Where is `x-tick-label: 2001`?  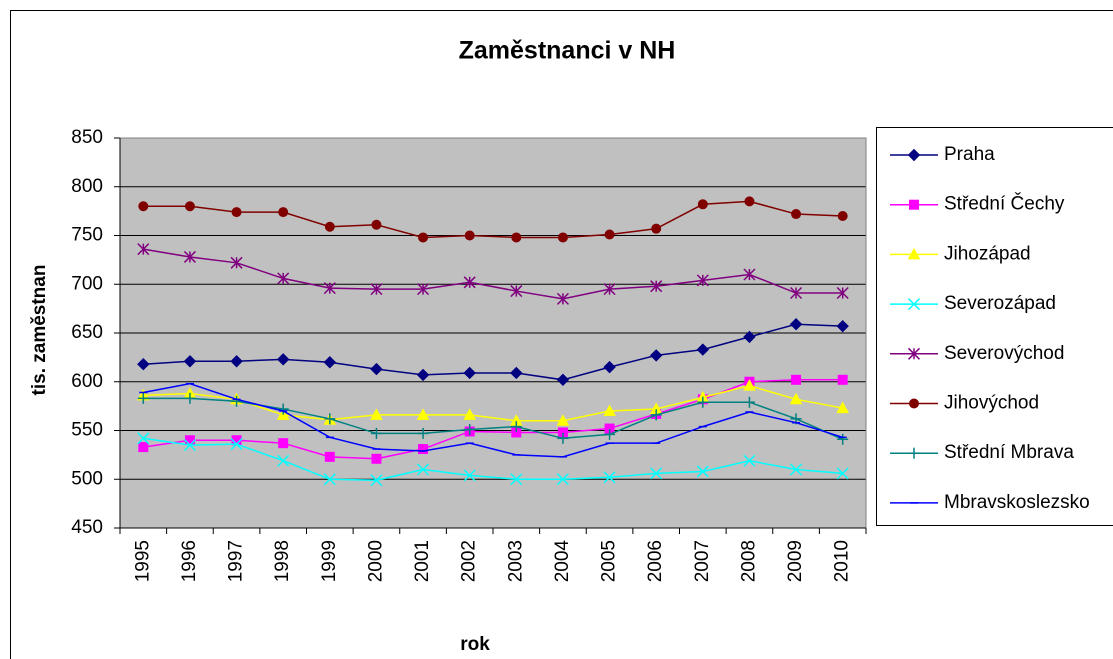
x-tick-label: 2001 is located at coordinates (422, 561).